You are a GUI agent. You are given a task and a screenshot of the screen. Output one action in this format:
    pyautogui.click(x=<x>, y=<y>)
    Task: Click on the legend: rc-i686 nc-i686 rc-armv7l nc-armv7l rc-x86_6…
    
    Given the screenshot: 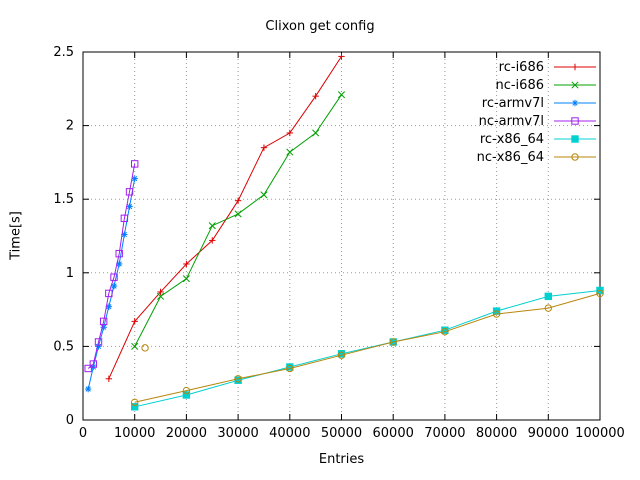 What is the action you would take?
    pyautogui.click(x=537, y=112)
    